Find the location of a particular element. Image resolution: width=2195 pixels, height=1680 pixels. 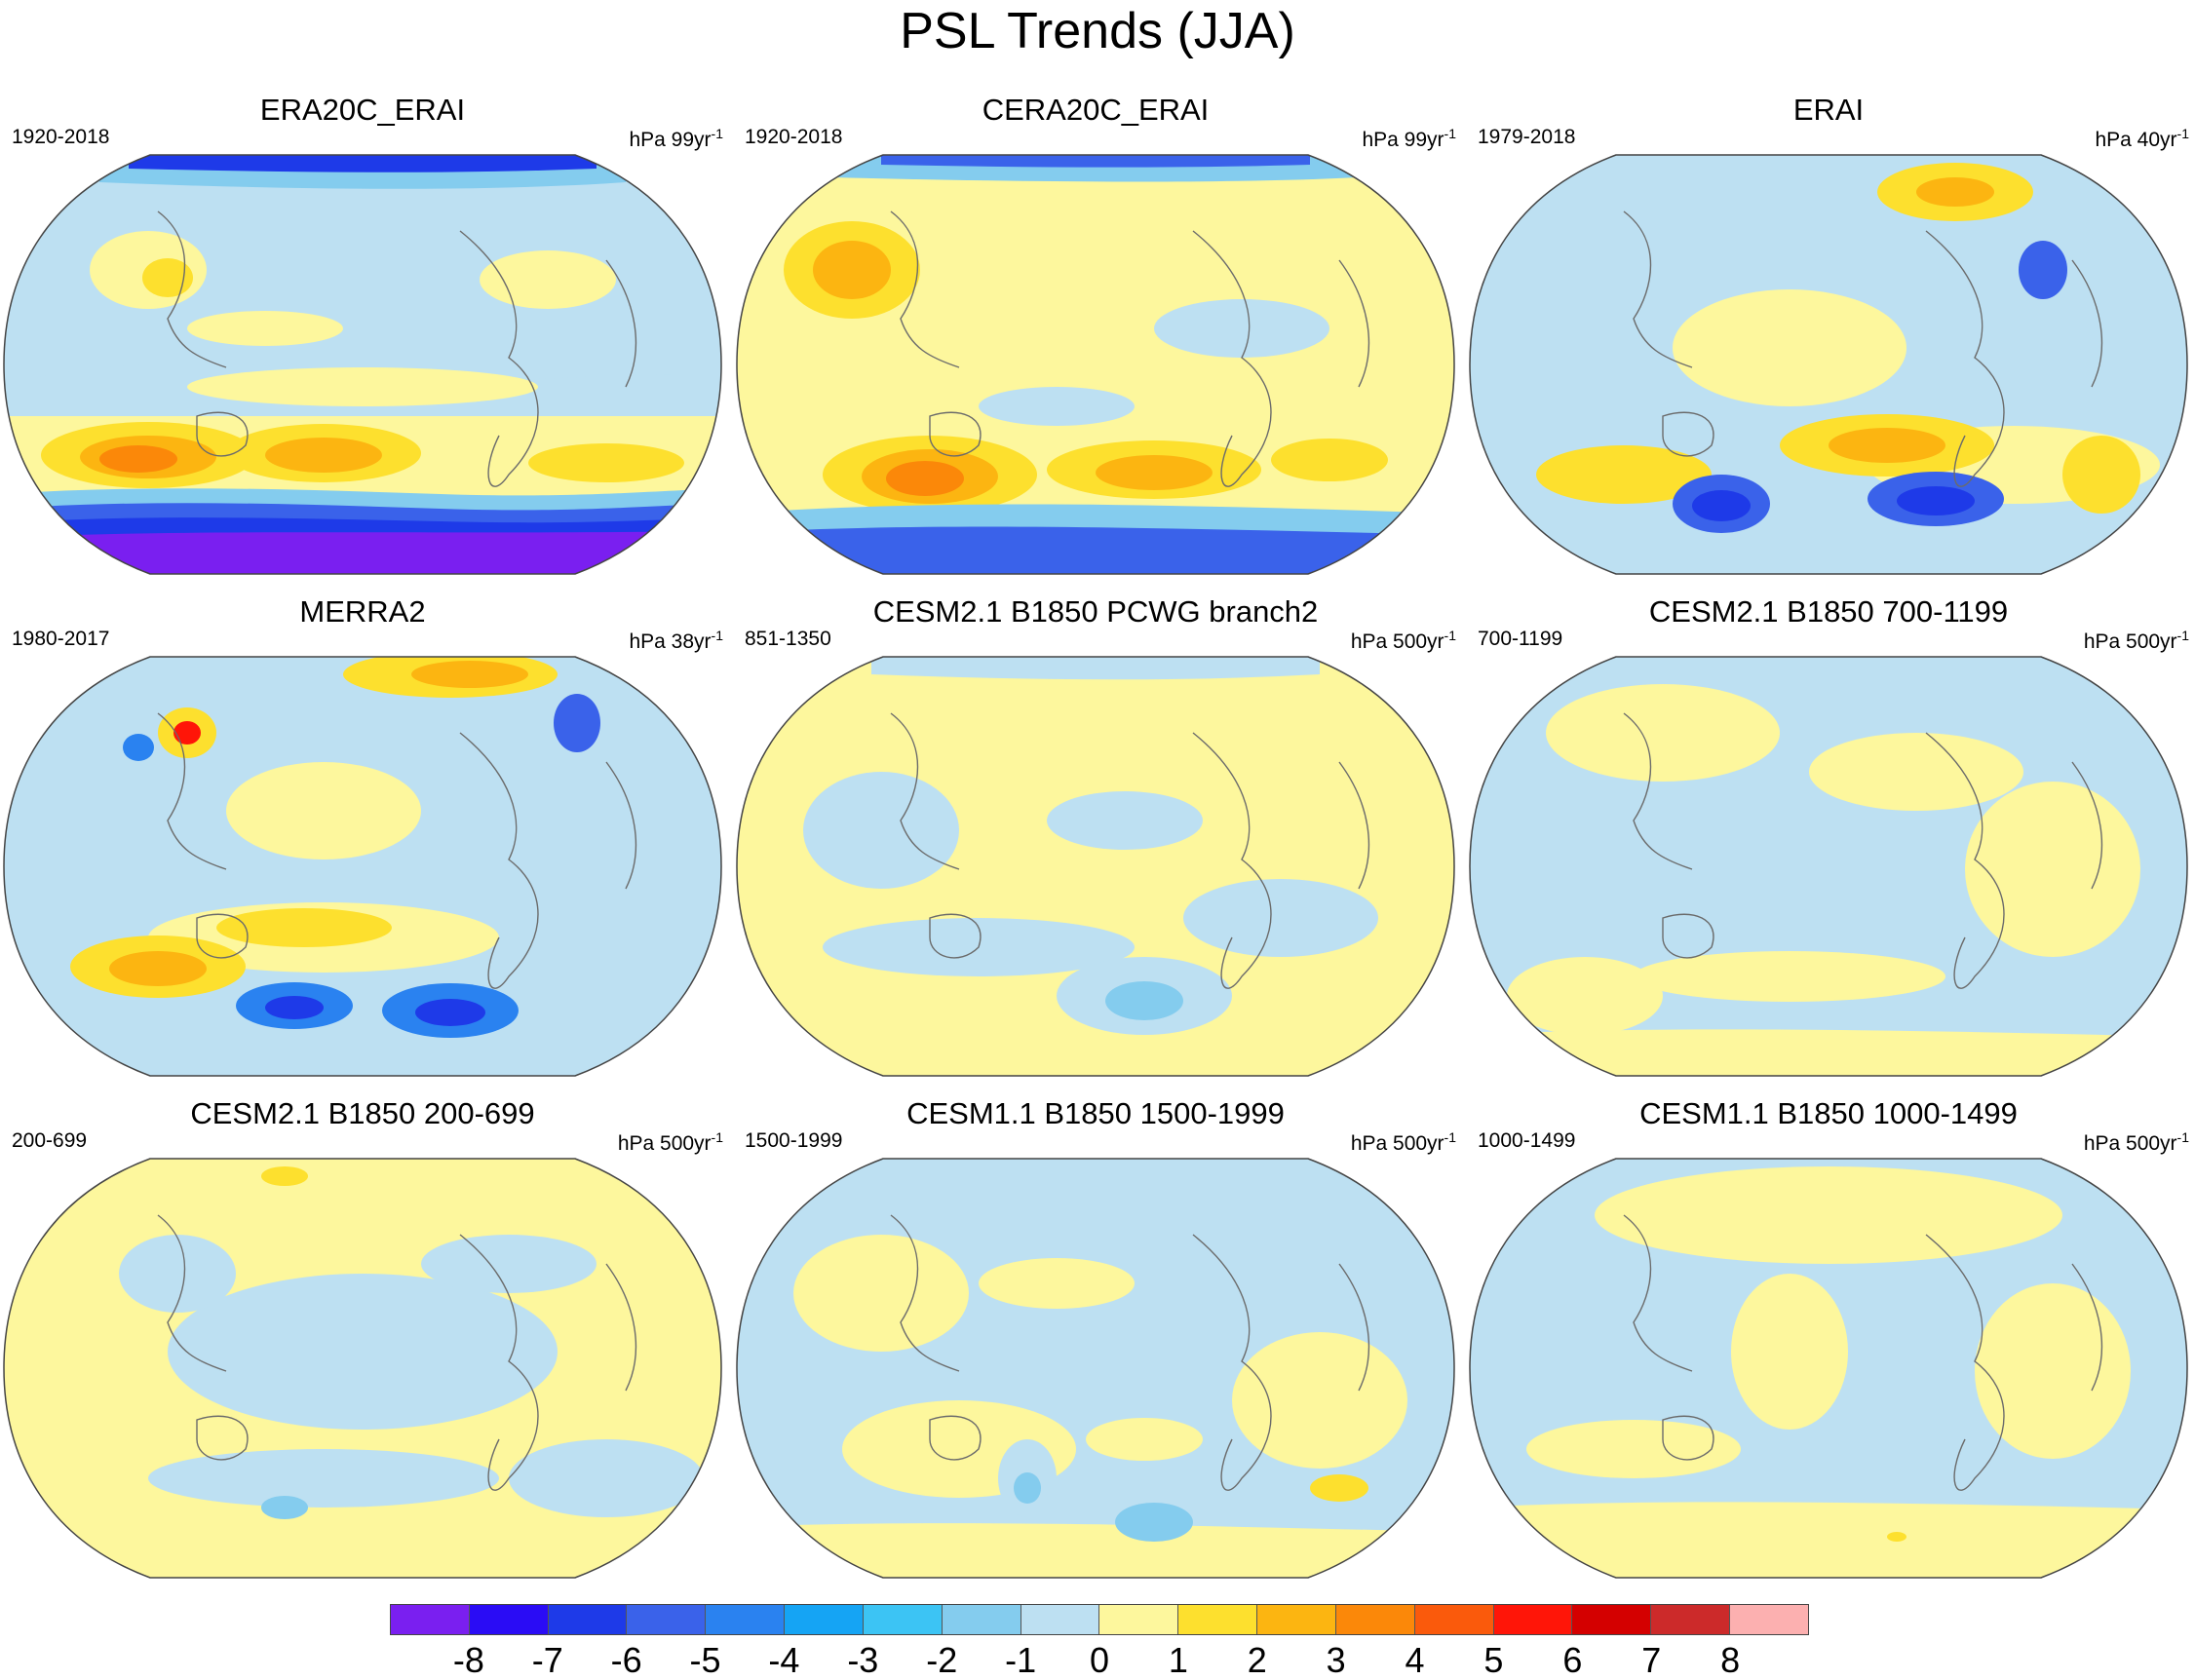

colorbar-label: -4 is located at coordinates (784, 1660).